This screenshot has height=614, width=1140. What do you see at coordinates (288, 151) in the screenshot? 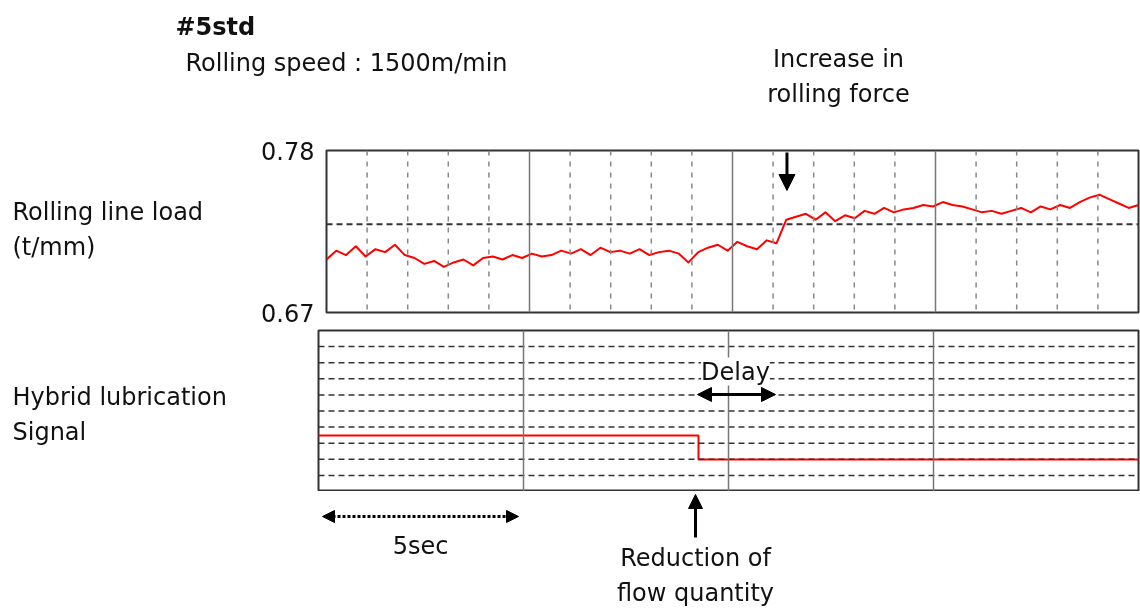
I see `y-tick-label: 0.78` at bounding box center [288, 151].